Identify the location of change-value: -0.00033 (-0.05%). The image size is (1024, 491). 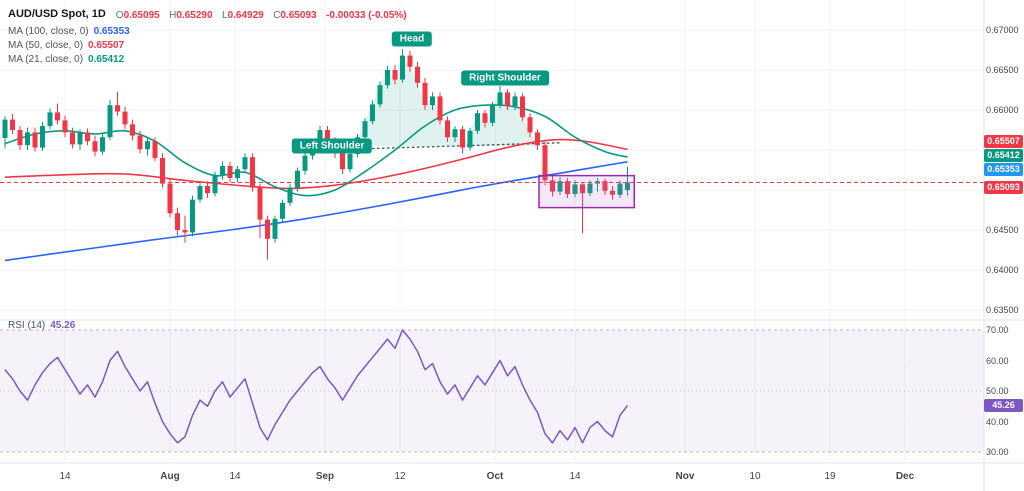
(366, 15).